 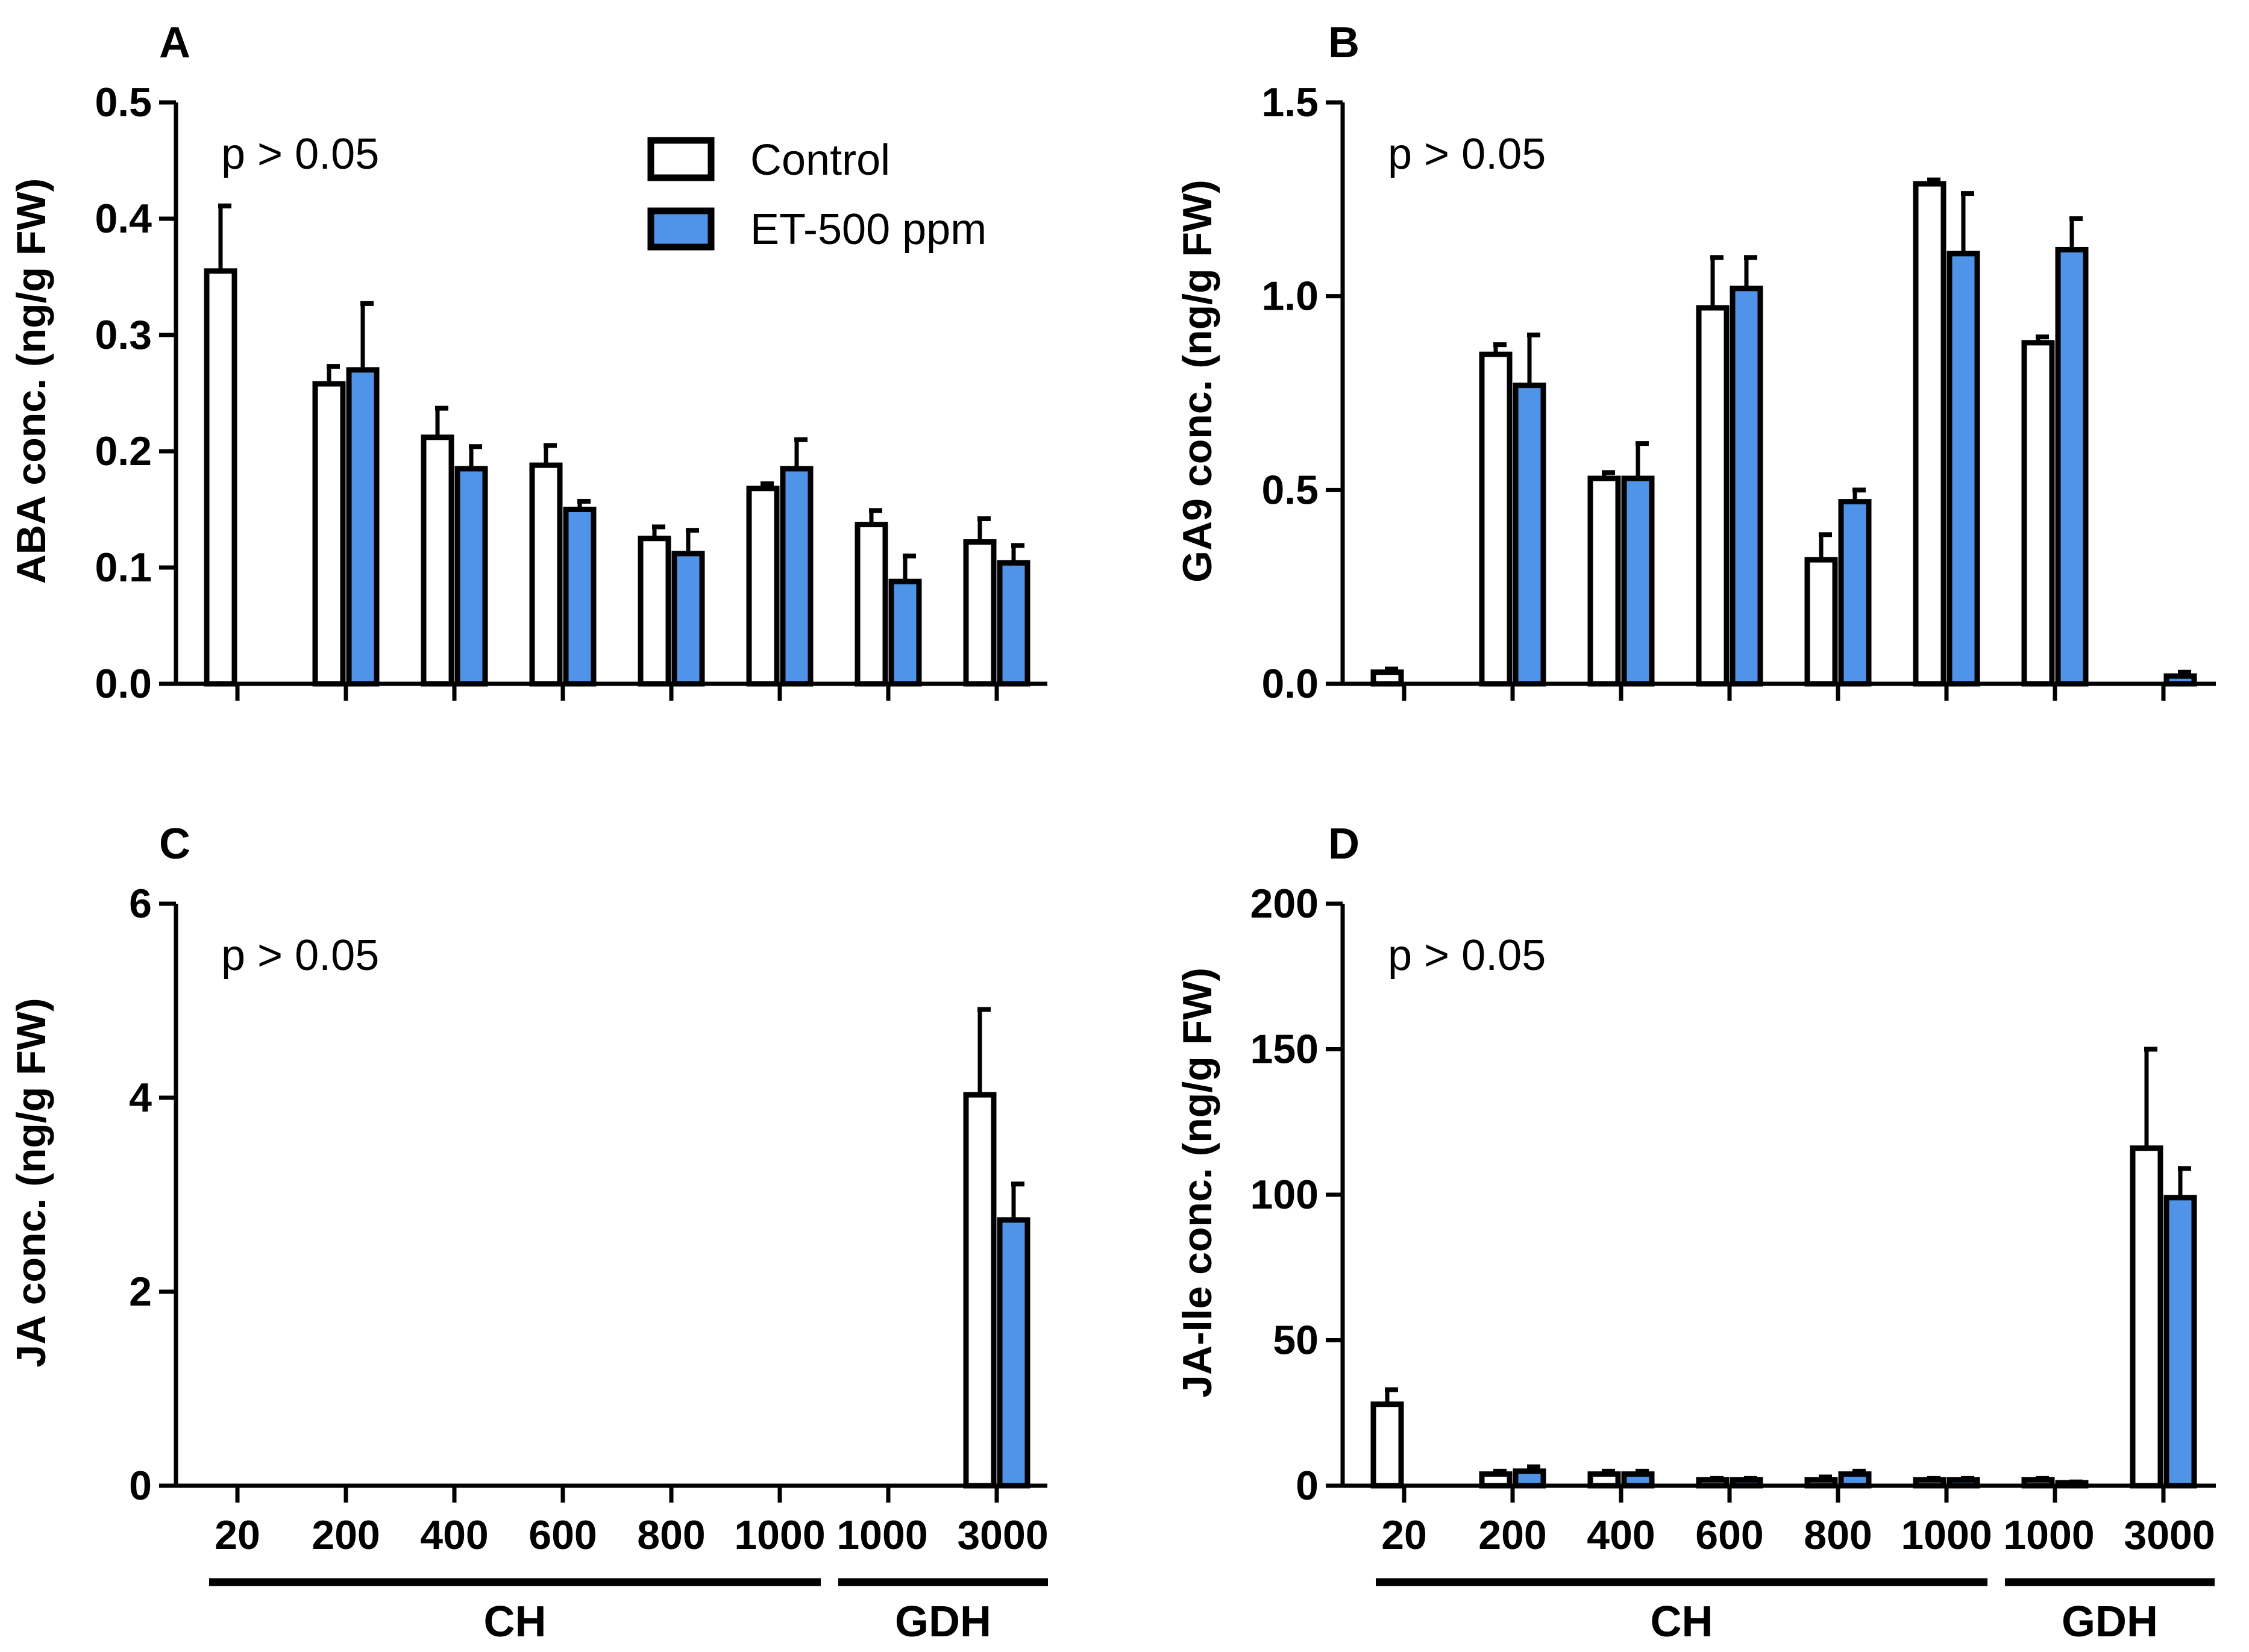 What do you see at coordinates (820, 160) in the screenshot?
I see `legend-label-control: Control` at bounding box center [820, 160].